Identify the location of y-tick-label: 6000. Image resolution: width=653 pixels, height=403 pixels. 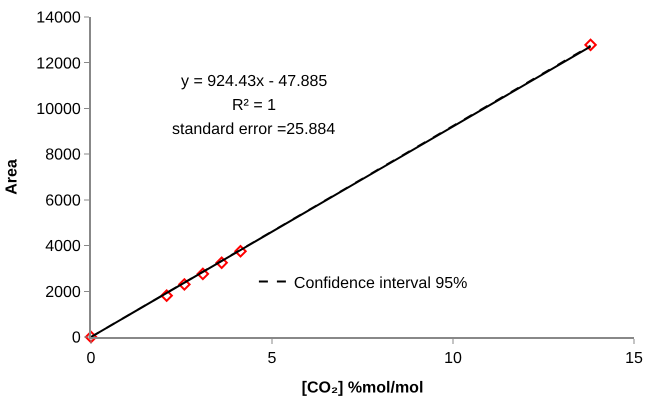
(63, 201).